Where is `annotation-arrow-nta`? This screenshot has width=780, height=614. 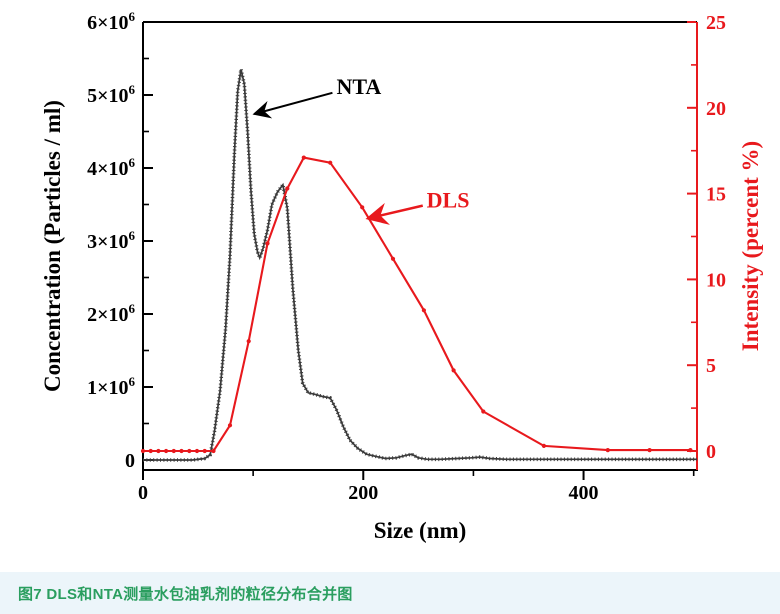 annotation-arrow-nta is located at coordinates (292, 105).